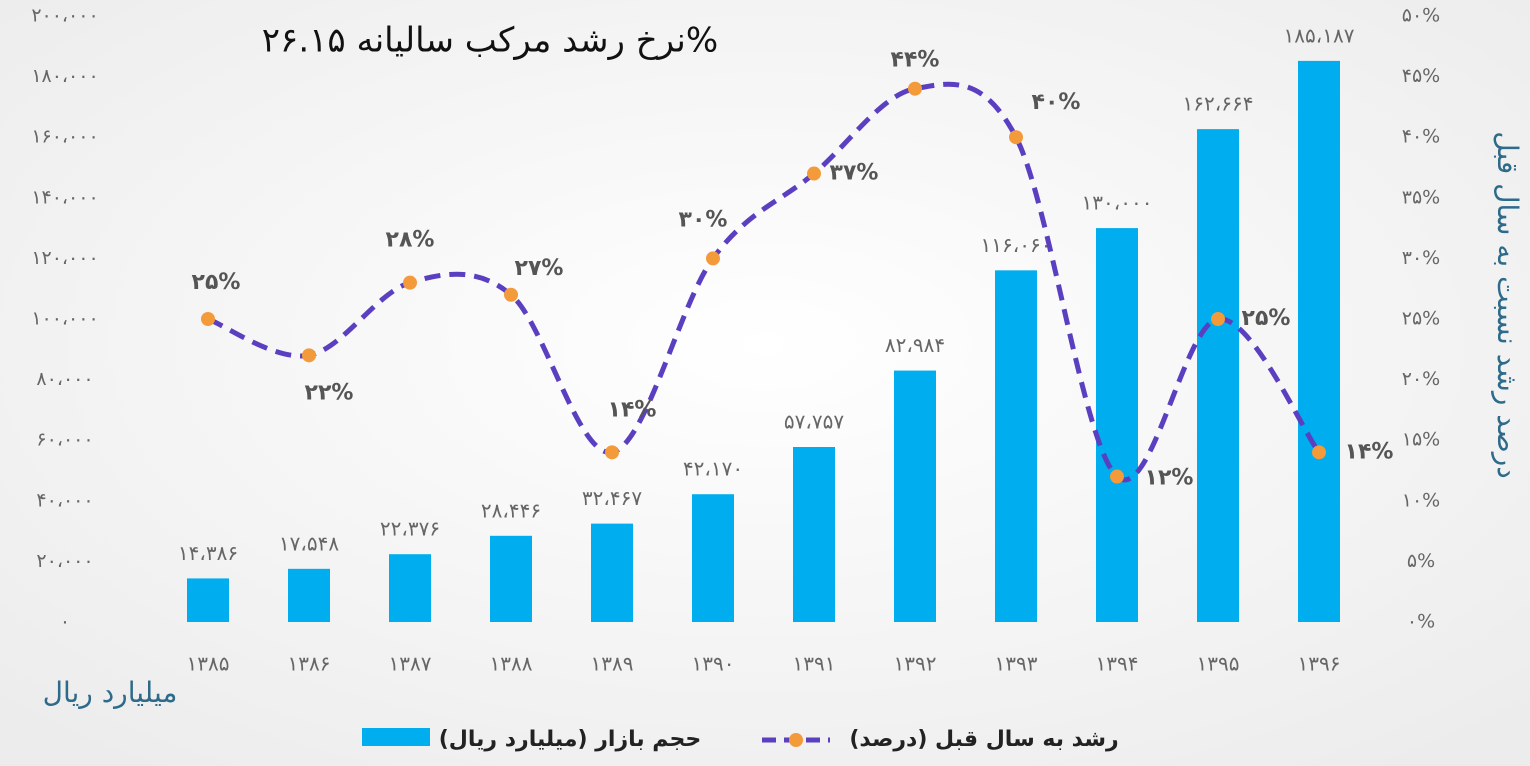 This screenshot has height=766, width=1530. What do you see at coordinates (329, 392) in the screenshot?
I see `line-value-label: ۲۲%` at bounding box center [329, 392].